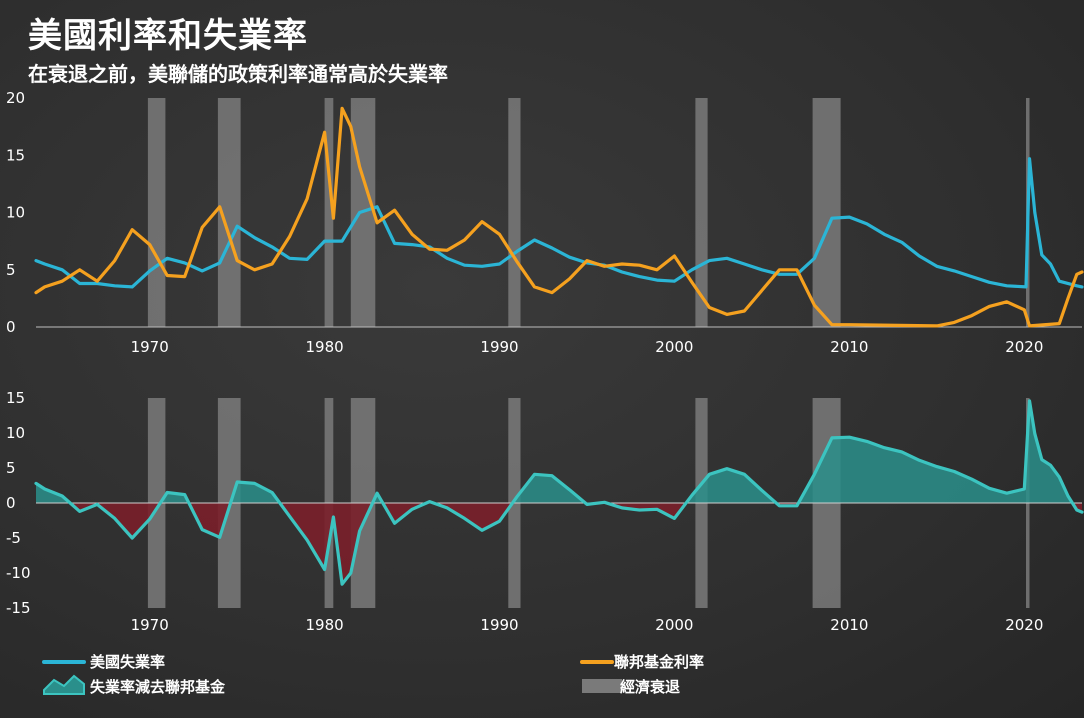 Image resolution: width=1084 pixels, height=718 pixels. Describe the element at coordinates (158, 687) in the screenshot. I see `legend-label-spread: 失業率減去聯邦基金` at that location.